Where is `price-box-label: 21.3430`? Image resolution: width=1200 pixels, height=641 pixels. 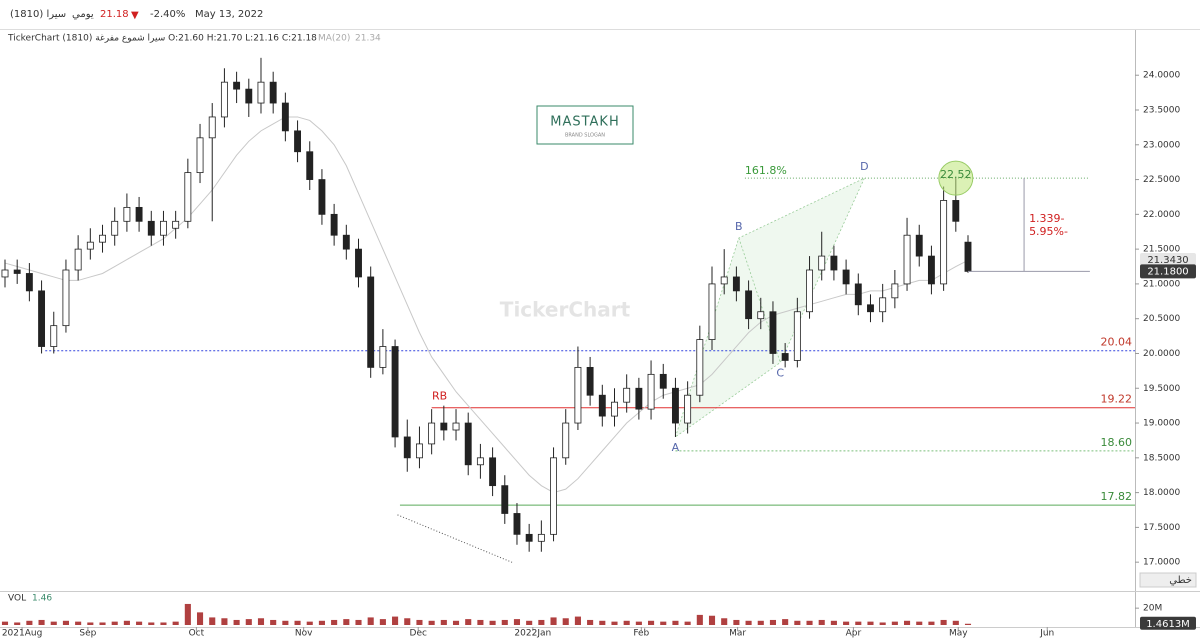
price-box-label: 21.3430 is located at coordinates (1167, 260).